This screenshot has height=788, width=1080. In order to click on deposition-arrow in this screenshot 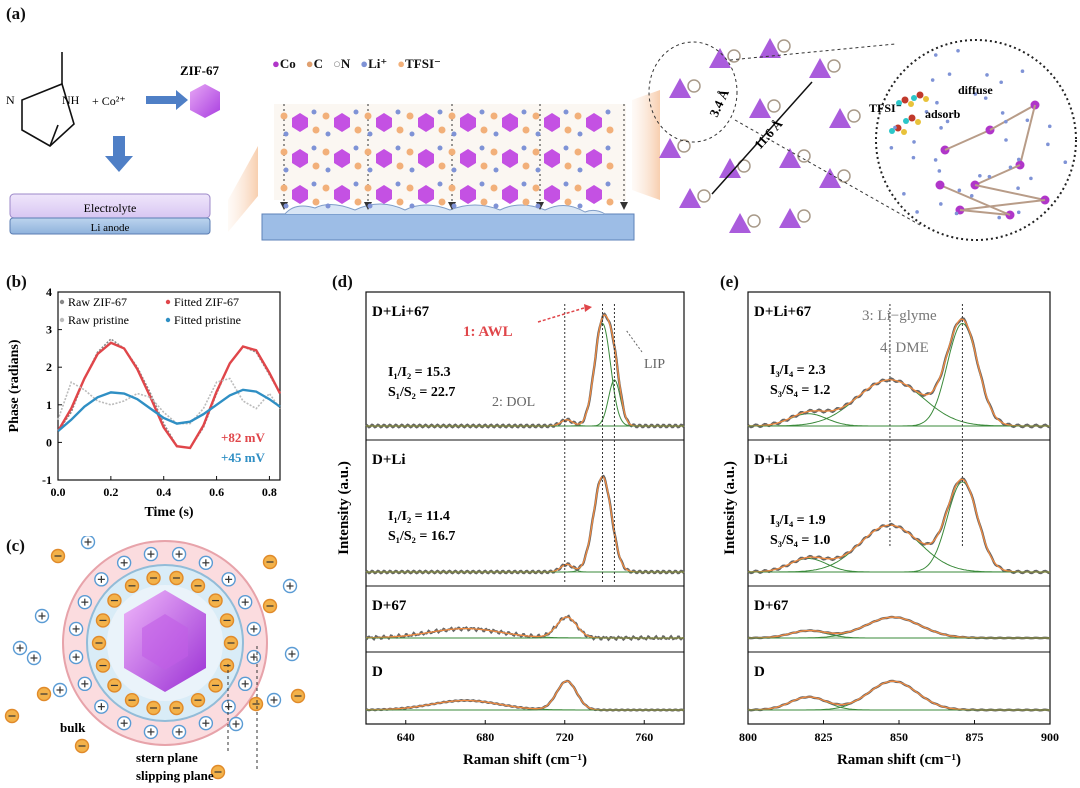, I will do `click(119, 154)`.